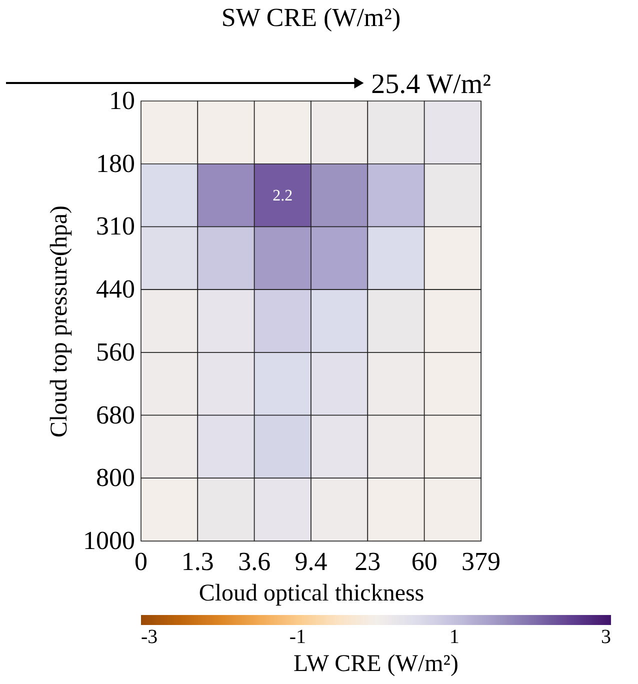  Describe the element at coordinates (115, 163) in the screenshot. I see `text: 180` at that location.